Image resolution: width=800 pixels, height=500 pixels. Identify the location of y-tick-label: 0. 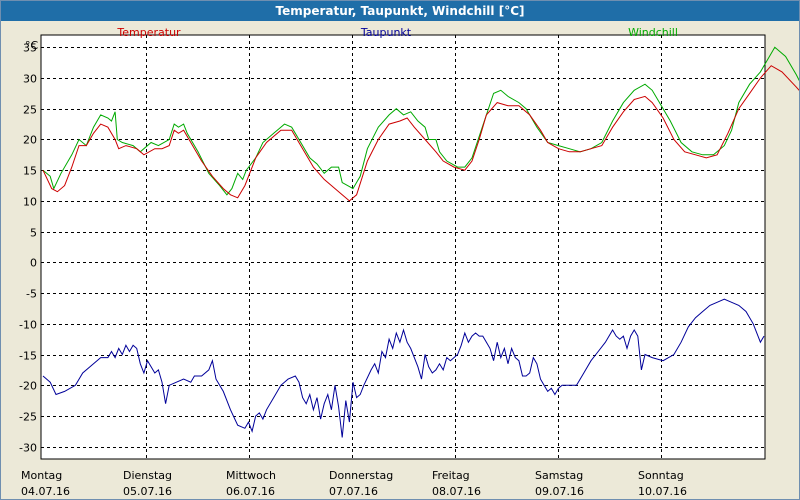
(33, 263).